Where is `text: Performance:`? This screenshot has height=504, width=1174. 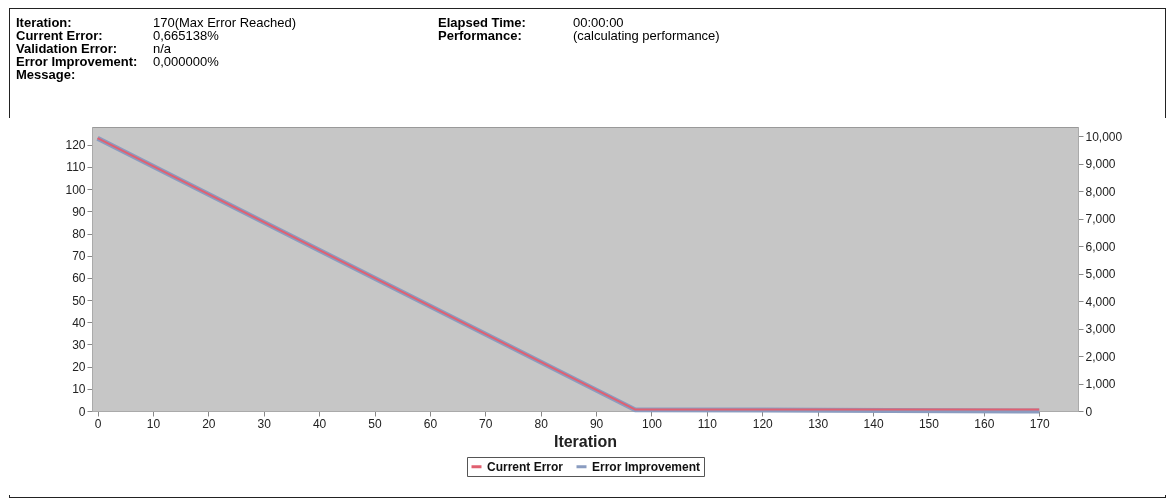 text: Performance: is located at coordinates (480, 35).